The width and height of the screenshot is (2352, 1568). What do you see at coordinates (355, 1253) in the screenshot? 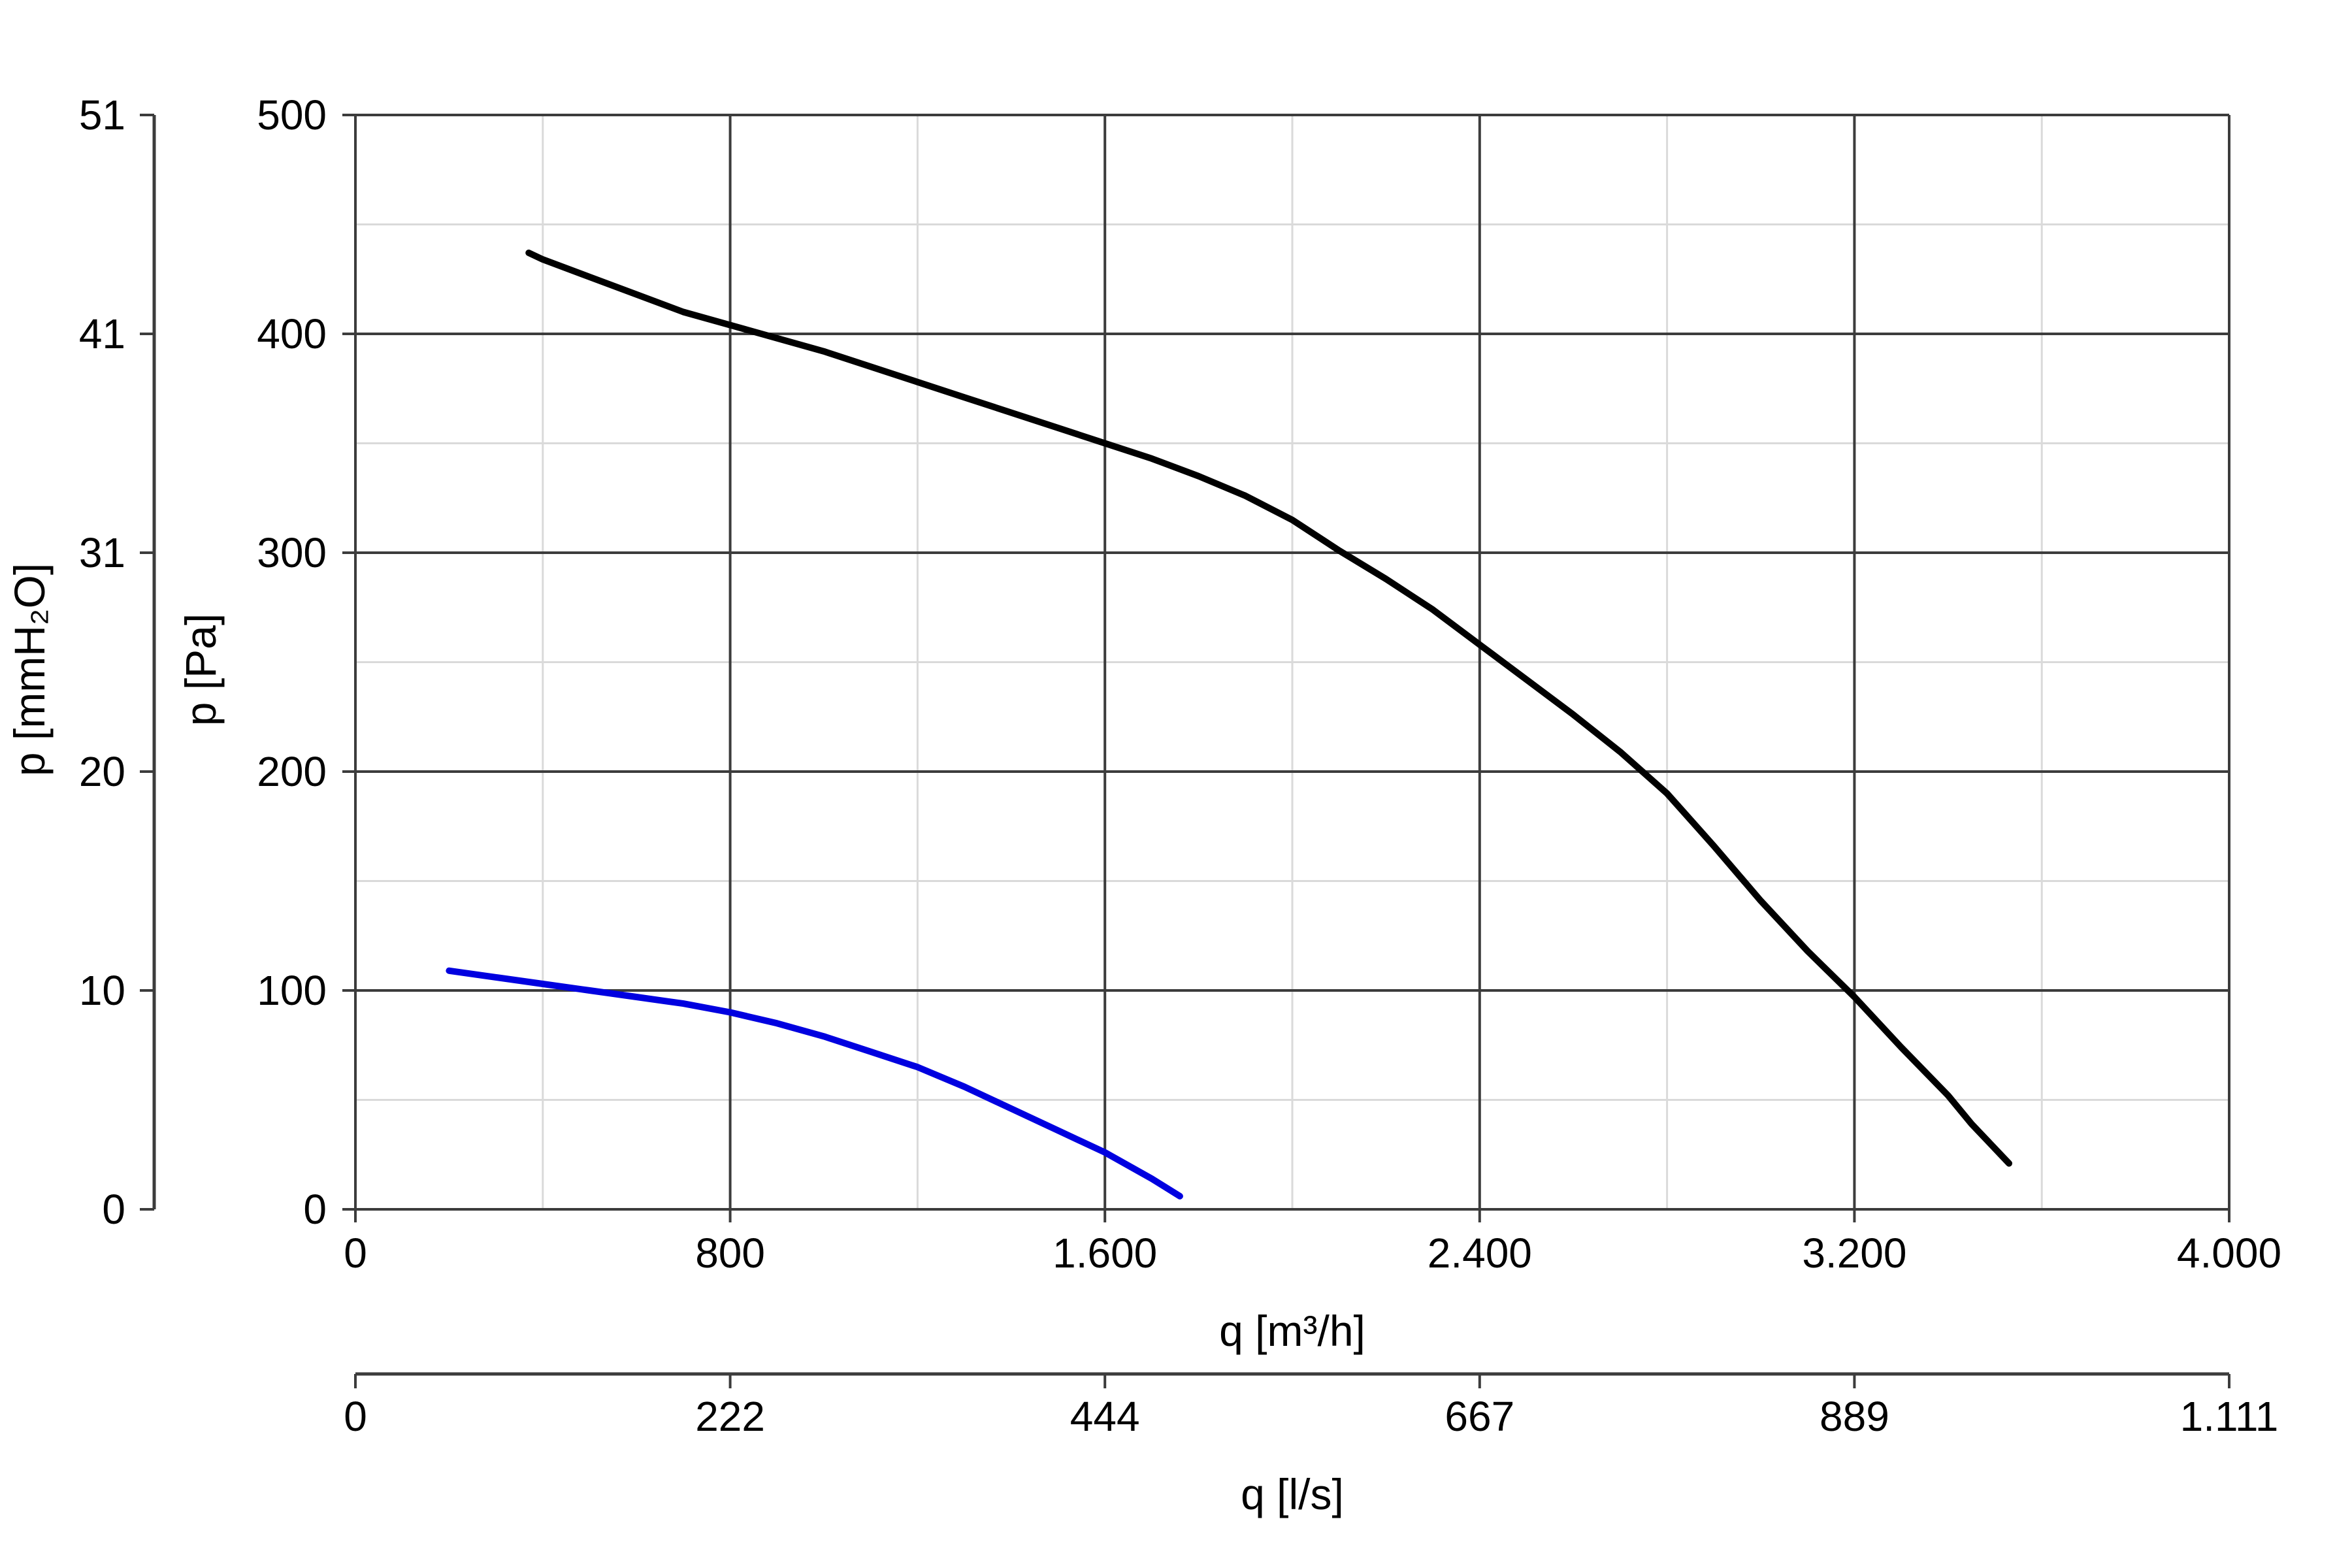
I see `x-primary-tick-label: 0` at bounding box center [355, 1253].